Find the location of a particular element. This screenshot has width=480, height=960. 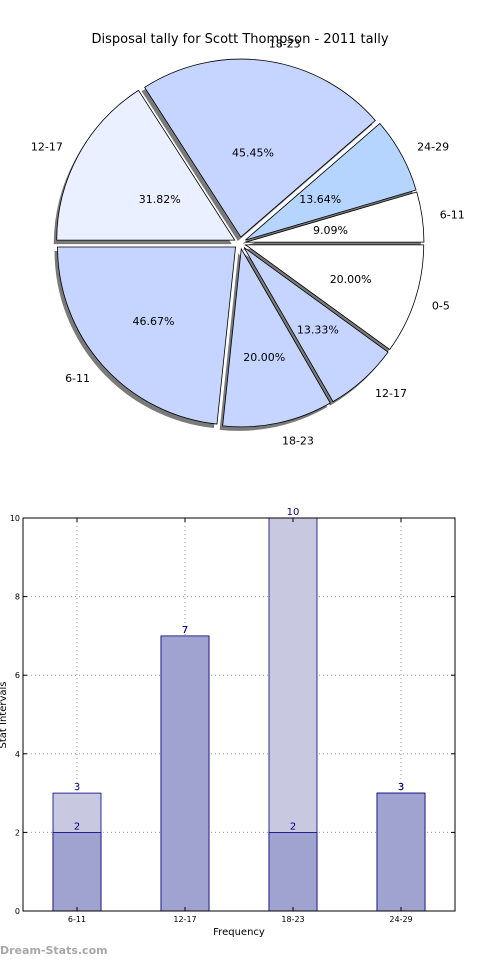

x-tick-label: 6-11 is located at coordinates (77, 919).